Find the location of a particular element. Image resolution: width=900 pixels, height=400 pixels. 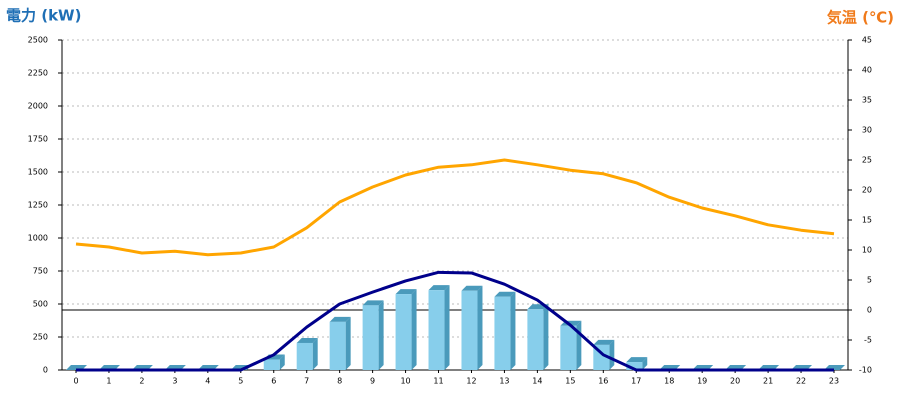

y2-tick-label: 0 is located at coordinates (869, 310).